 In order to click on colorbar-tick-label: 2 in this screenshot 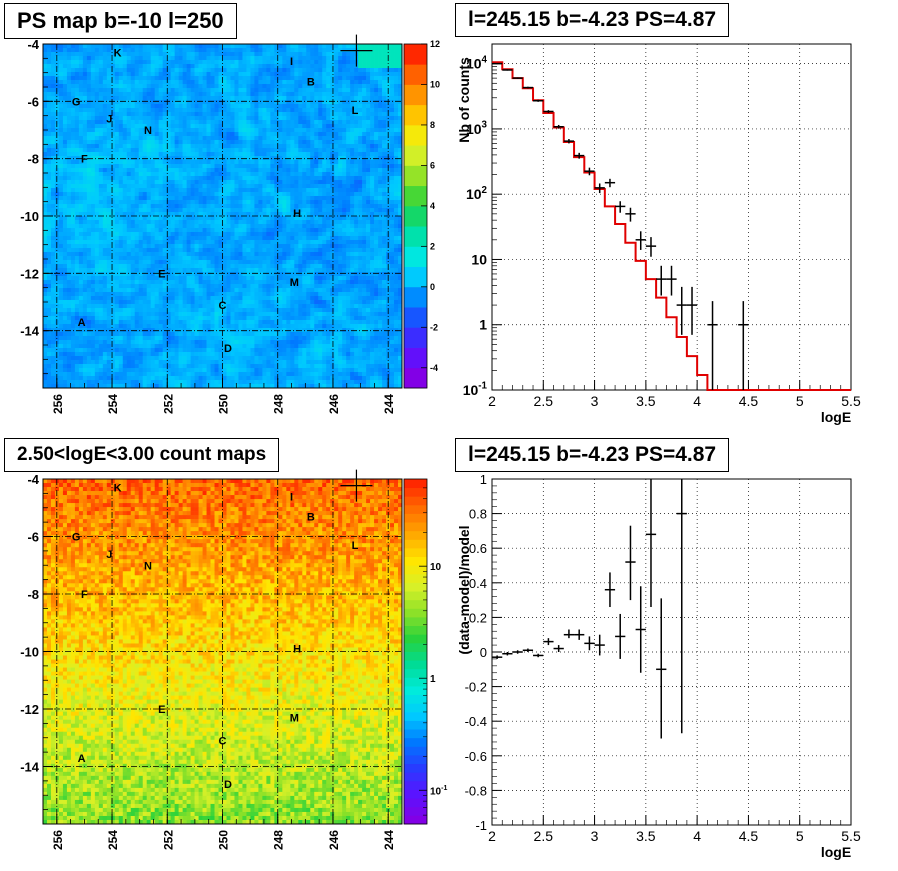, I will do `click(432, 246)`.